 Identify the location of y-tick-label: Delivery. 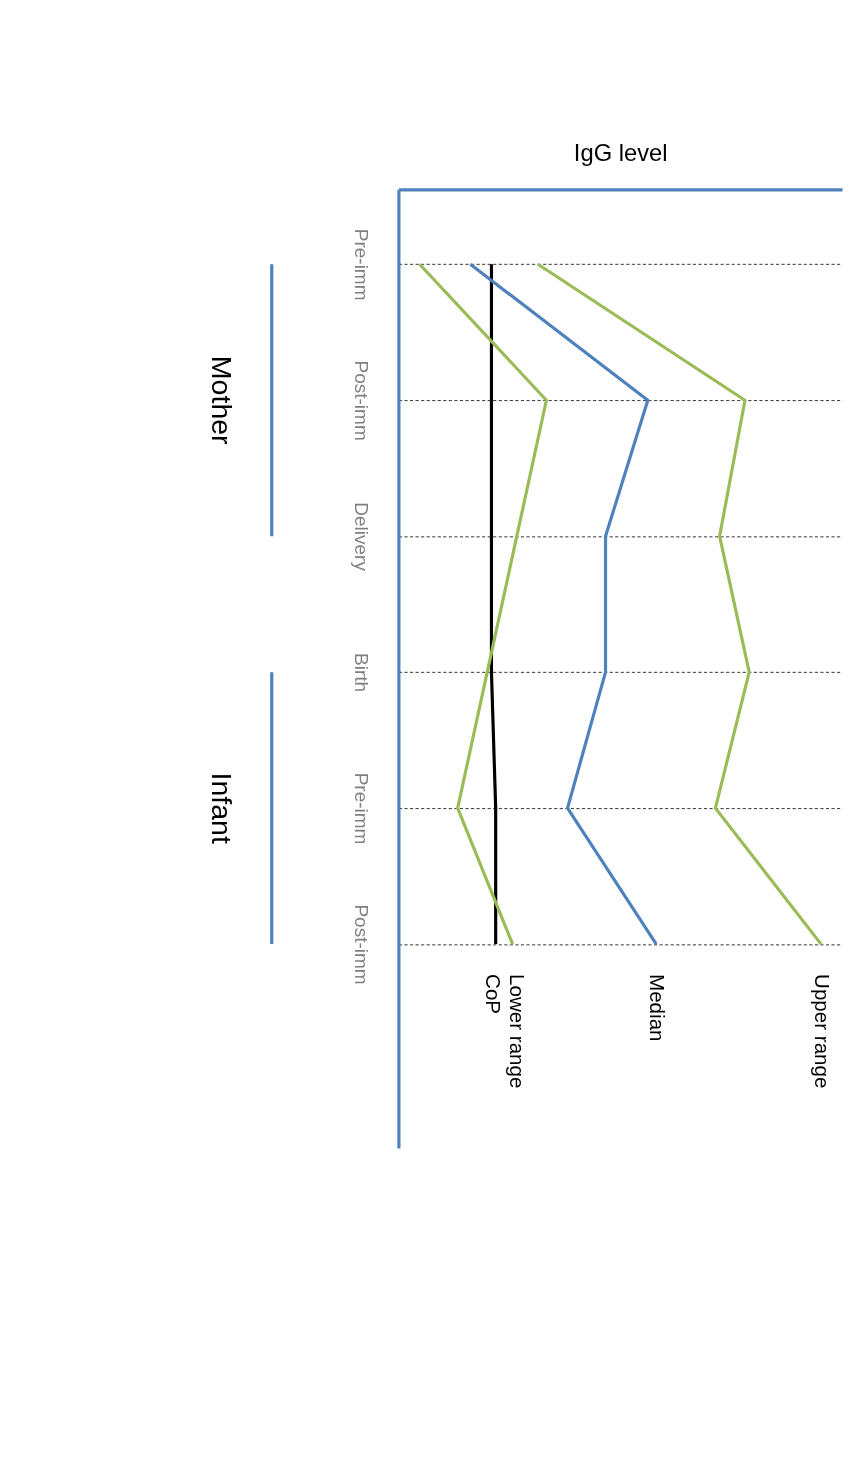
(362, 537).